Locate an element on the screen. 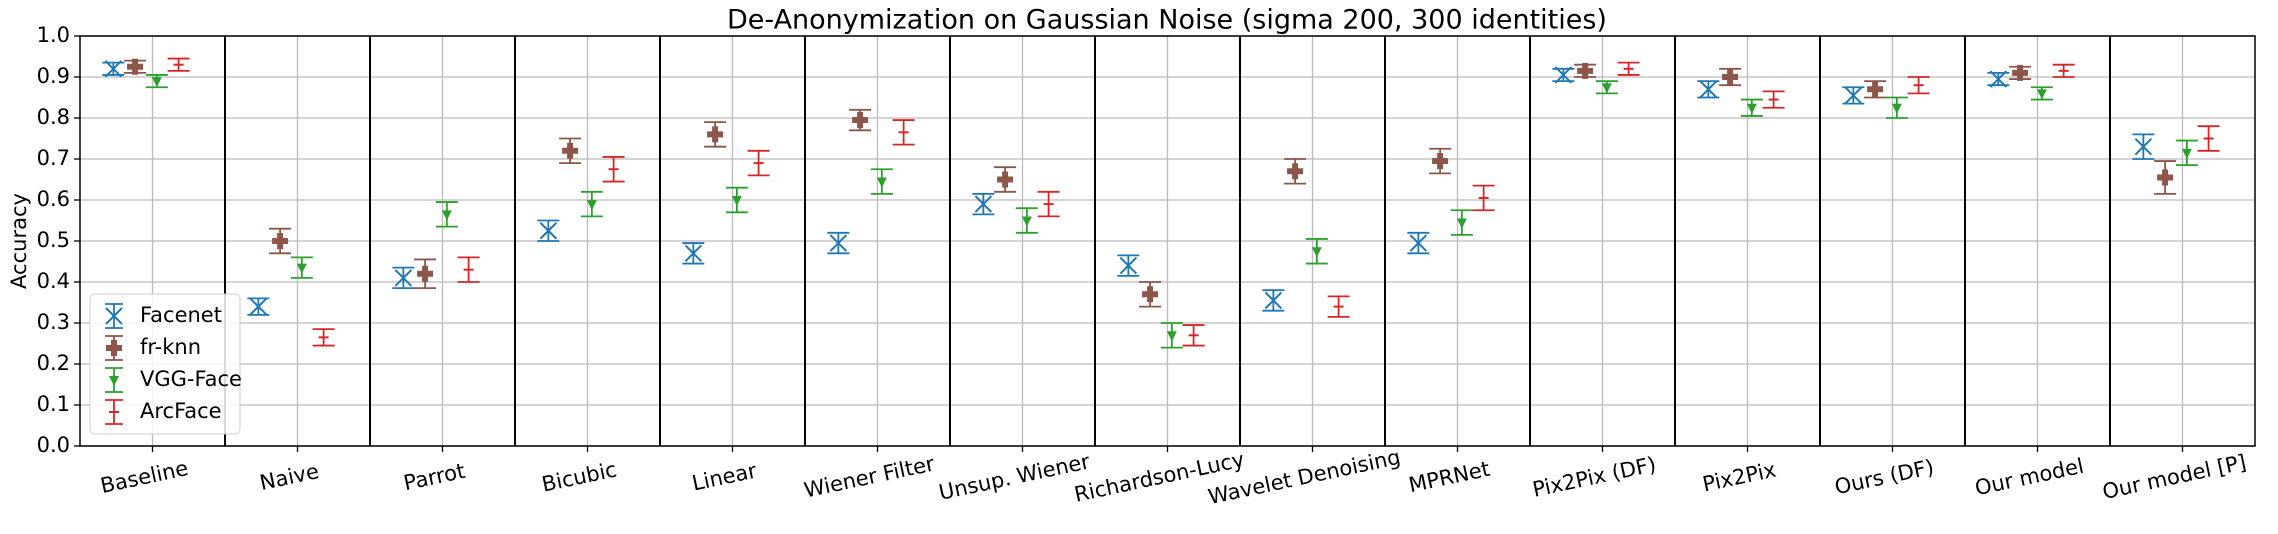 Image resolution: width=2278 pixels, height=534 pixels. x-tick-label: Ours (DF) is located at coordinates (1885, 477).